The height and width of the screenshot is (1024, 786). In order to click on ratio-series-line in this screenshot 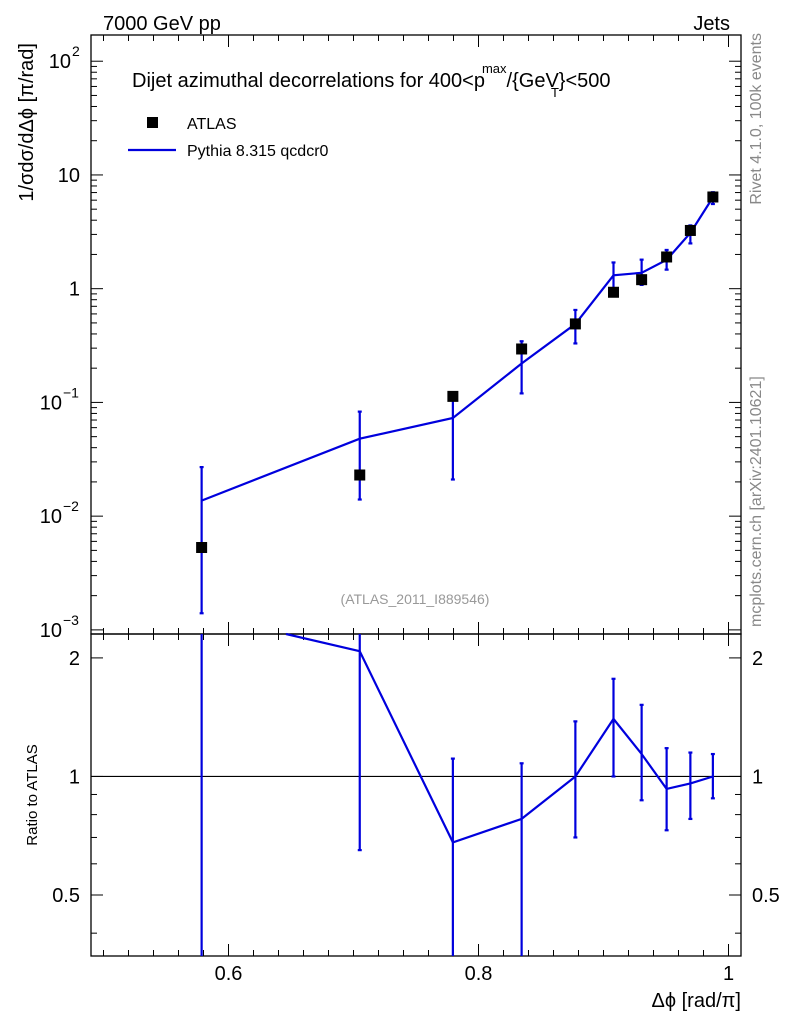, I will do `click(499, 738)`.